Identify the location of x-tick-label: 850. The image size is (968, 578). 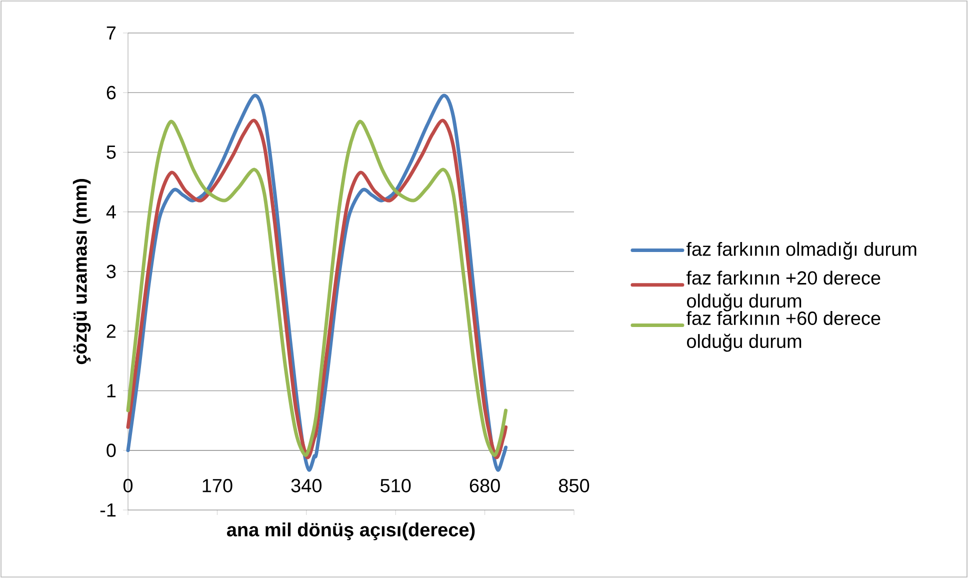
(574, 485).